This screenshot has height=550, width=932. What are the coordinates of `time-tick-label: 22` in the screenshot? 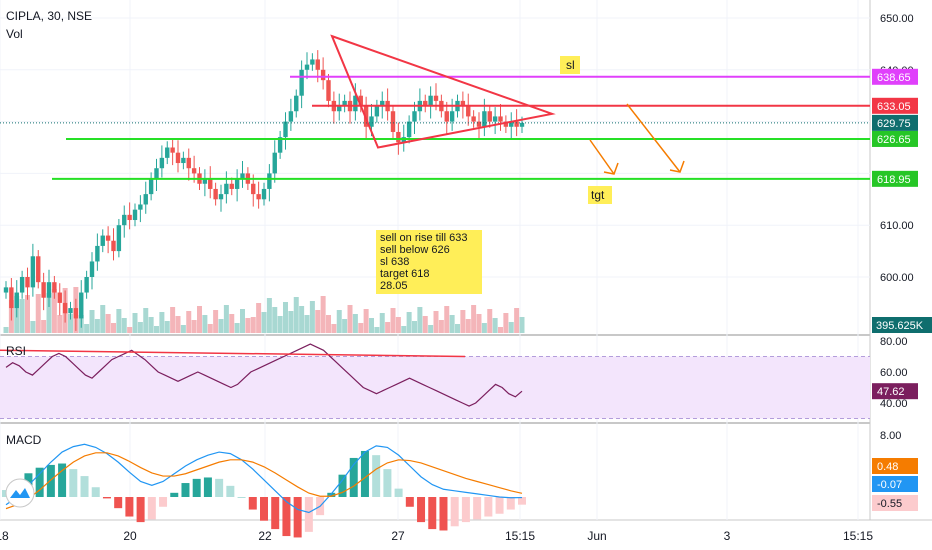 It's located at (265, 536).